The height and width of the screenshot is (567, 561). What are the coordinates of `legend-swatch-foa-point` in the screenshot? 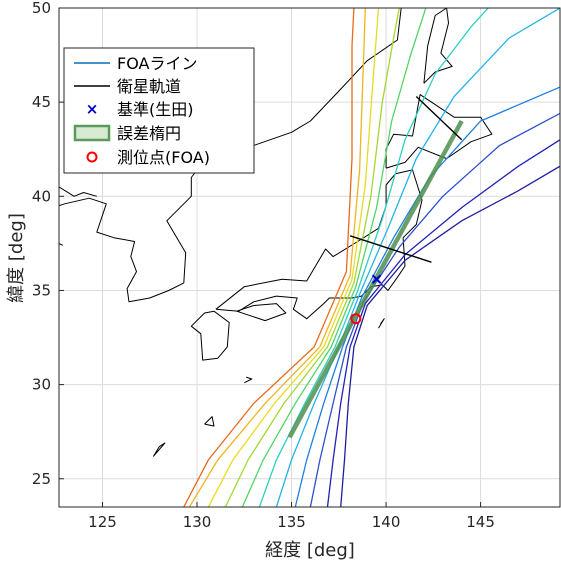 It's located at (92, 157).